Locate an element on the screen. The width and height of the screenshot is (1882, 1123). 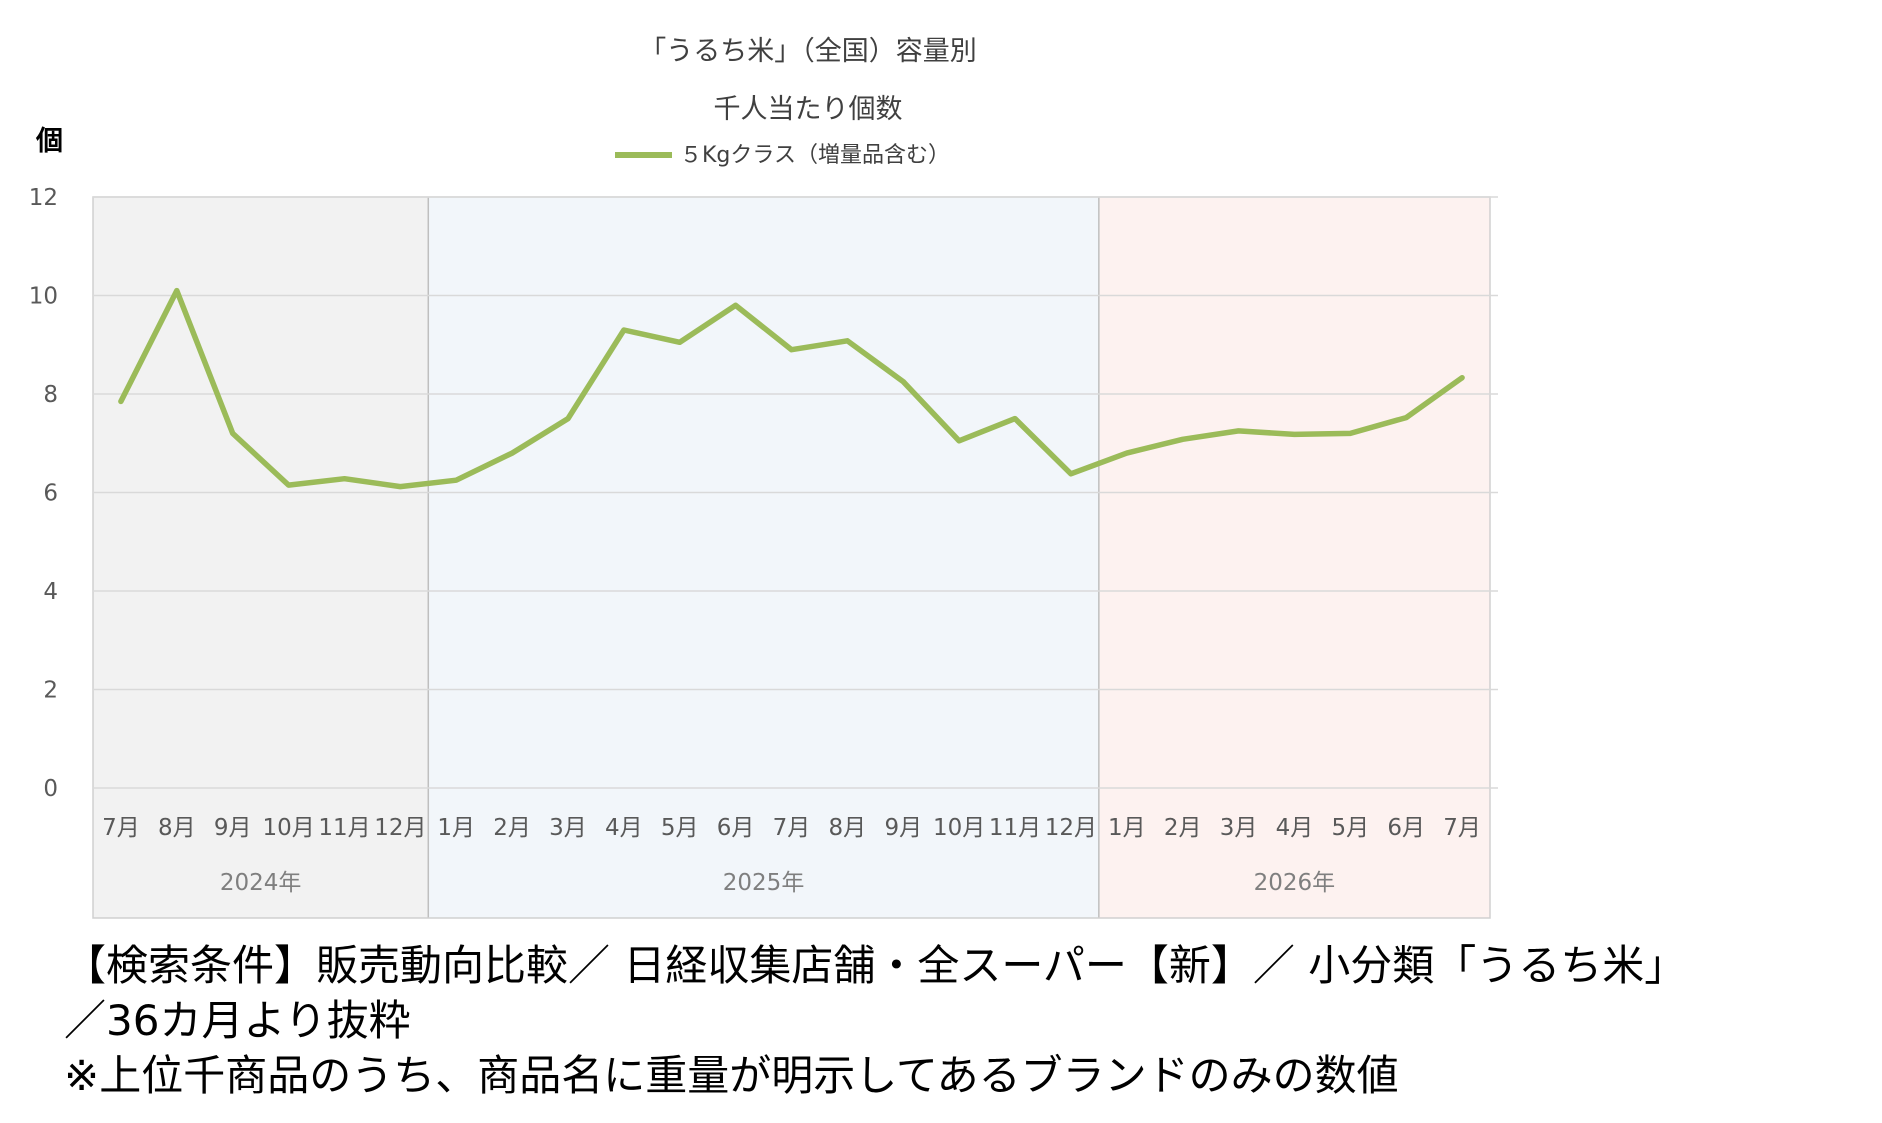
legend: ５Kgクラス（増量品含む） is located at coordinates (782, 155).